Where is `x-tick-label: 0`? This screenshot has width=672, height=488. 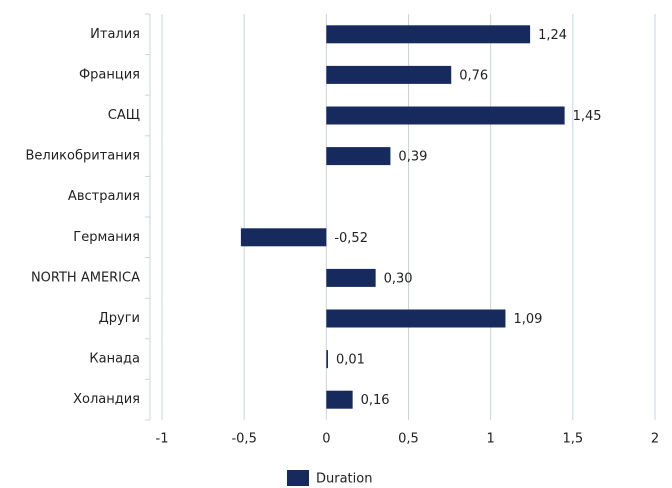 x-tick-label: 0 is located at coordinates (326, 439).